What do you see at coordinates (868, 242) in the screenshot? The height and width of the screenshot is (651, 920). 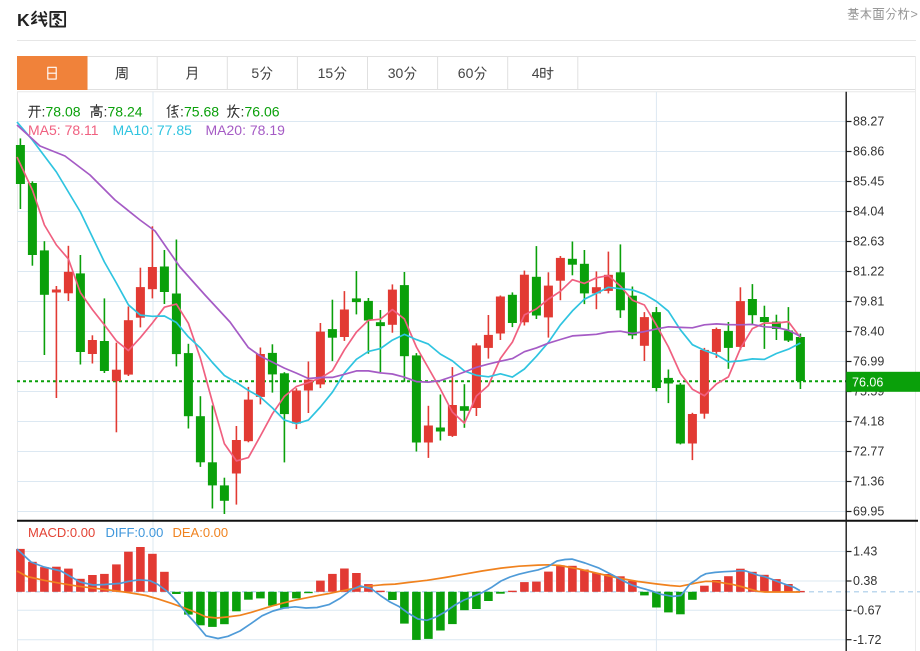 I see `svg-text: 82.63` at bounding box center [868, 242].